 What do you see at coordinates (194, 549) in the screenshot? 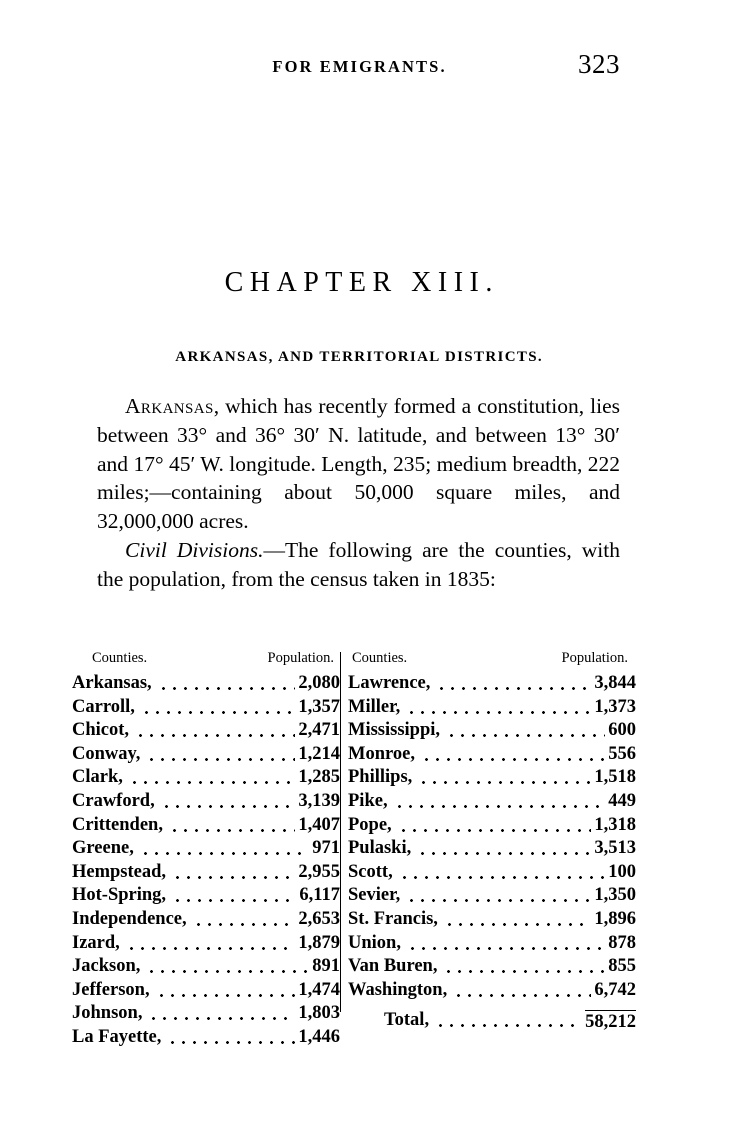
I see `civil-divisions-leadin: Civil Divisions.` at bounding box center [194, 549].